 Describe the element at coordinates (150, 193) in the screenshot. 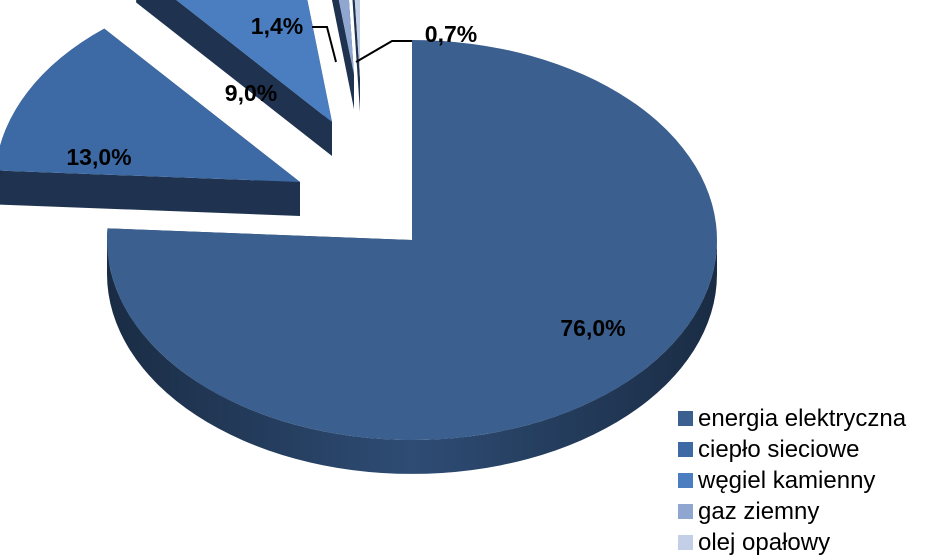

I see `slice-side-start-cieplo-sieciowe` at that location.